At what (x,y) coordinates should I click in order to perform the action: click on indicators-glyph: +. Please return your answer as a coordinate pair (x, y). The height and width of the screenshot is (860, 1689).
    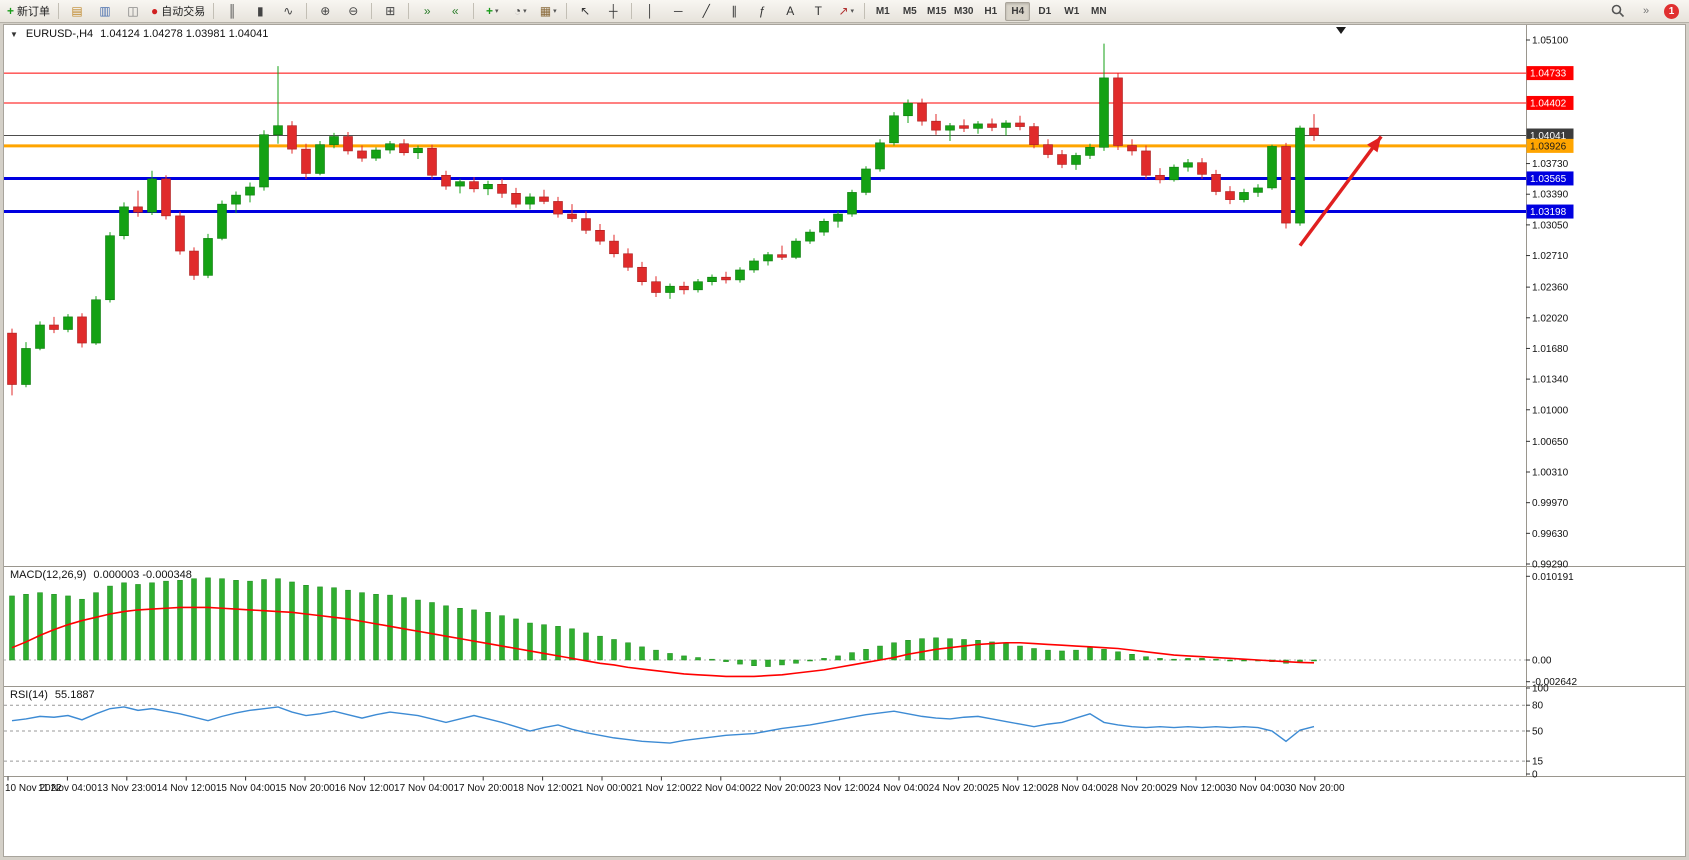
    Looking at the image, I should click on (490, 11).